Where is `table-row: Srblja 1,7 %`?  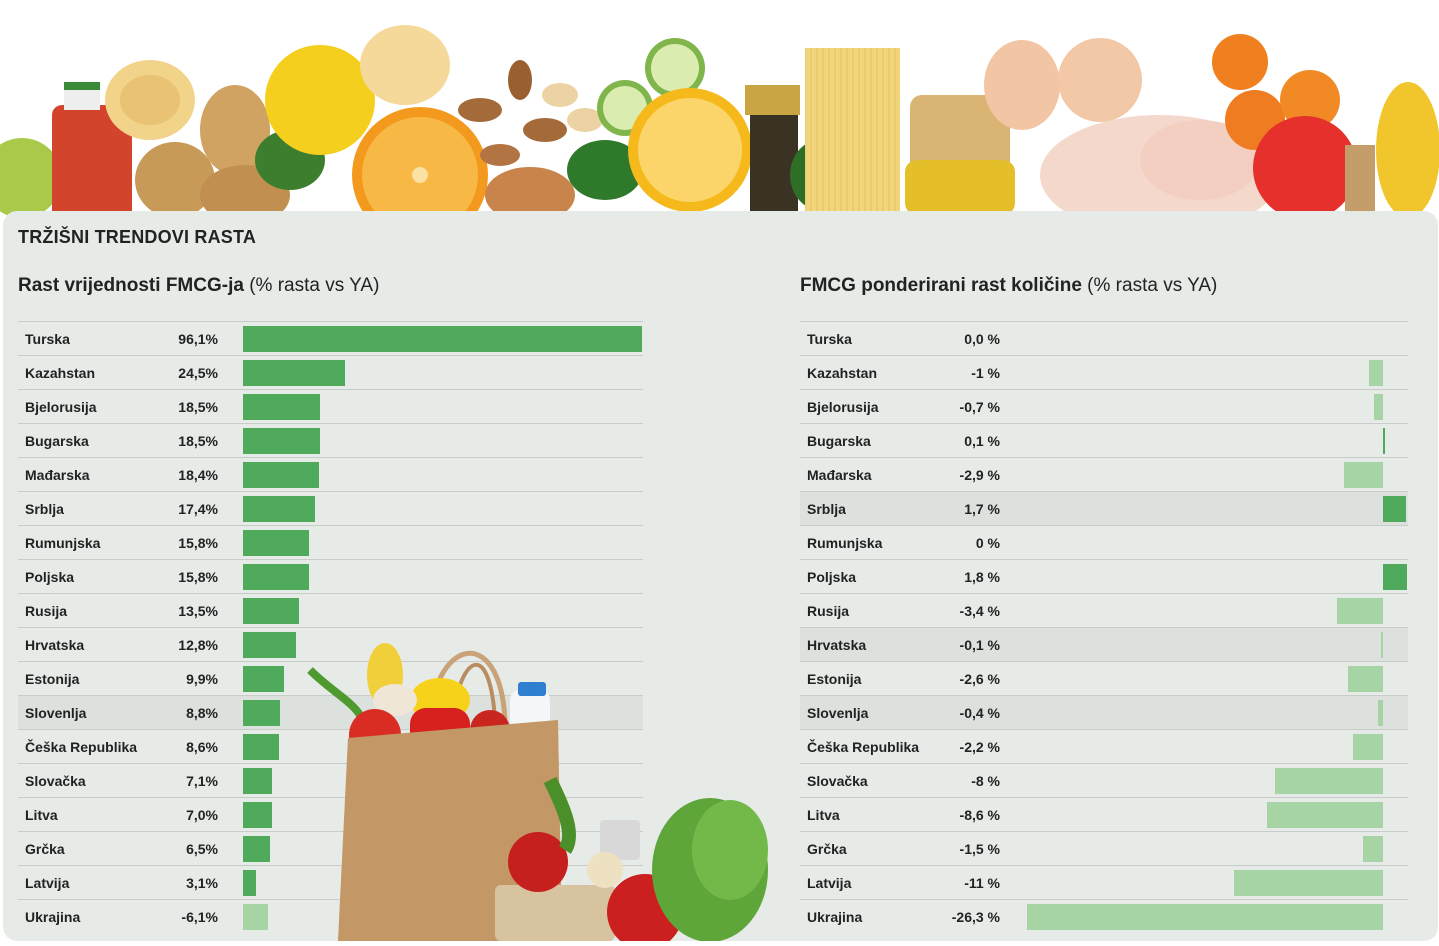
table-row: Srblja 1,7 % is located at coordinates (1104, 508).